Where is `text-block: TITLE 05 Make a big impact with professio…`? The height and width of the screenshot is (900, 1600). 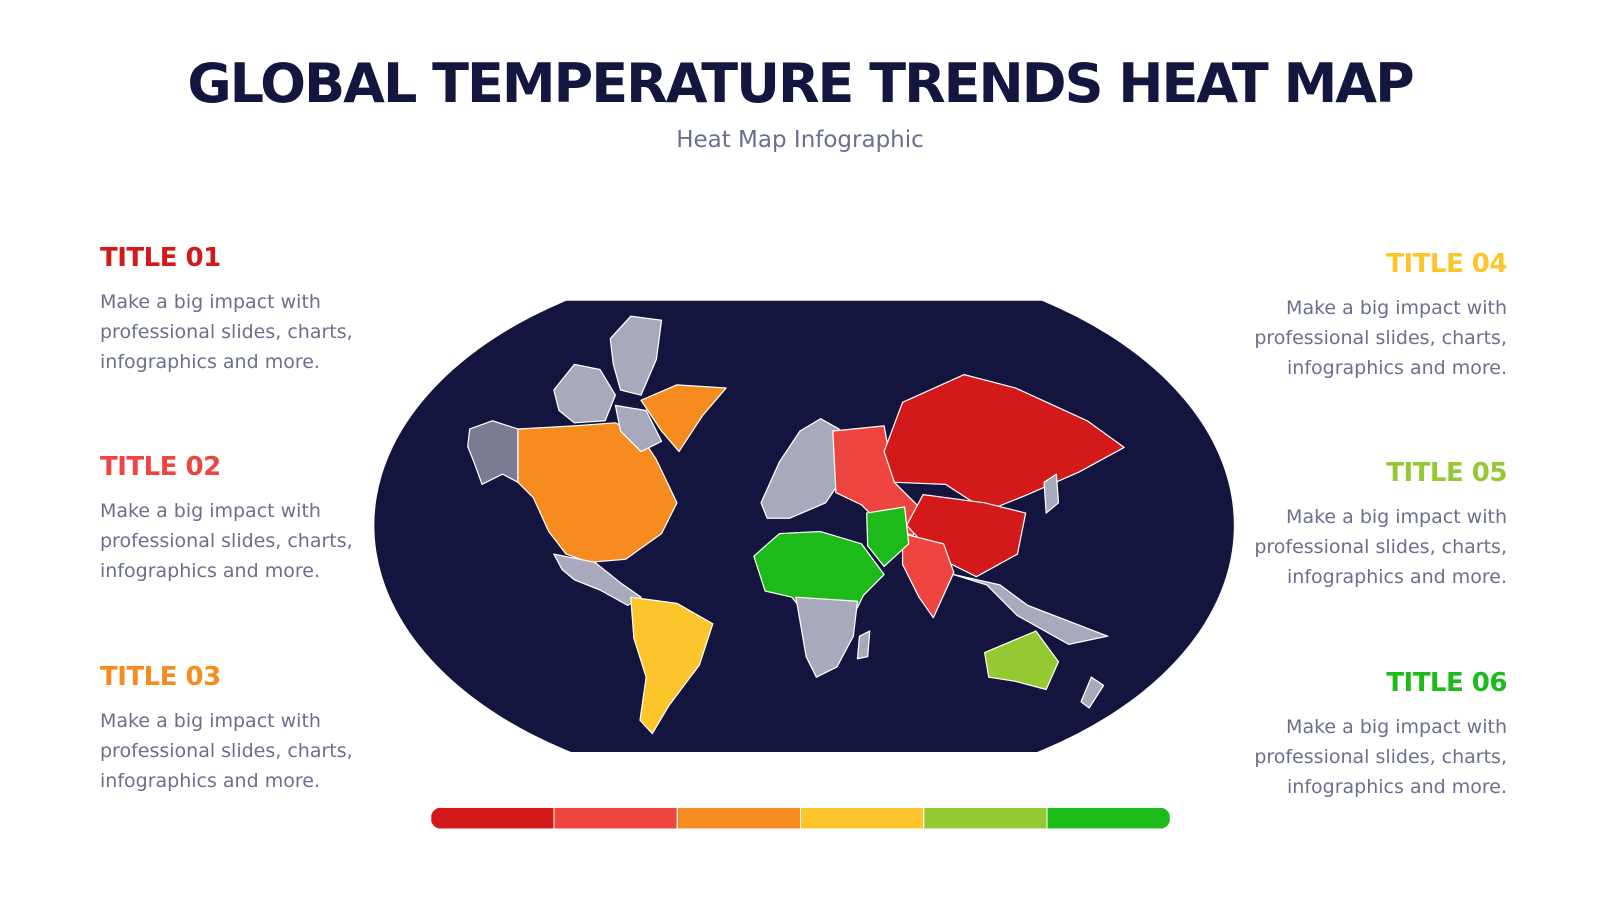 text-block: TITLE 05 Make a big impact with professio… is located at coordinates (1362, 525).